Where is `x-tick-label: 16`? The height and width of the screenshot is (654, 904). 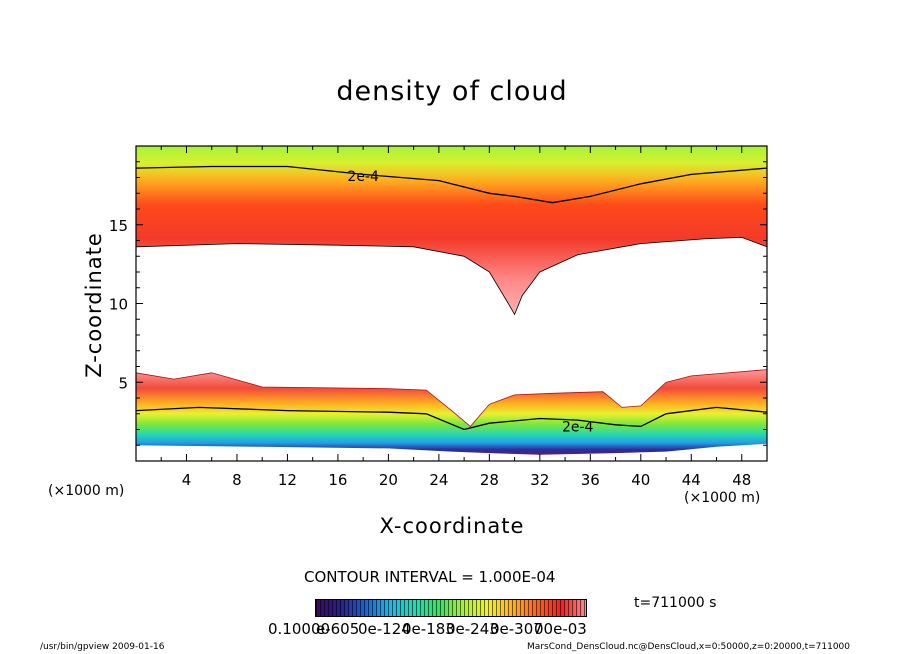
x-tick-label: 16 is located at coordinates (337, 480).